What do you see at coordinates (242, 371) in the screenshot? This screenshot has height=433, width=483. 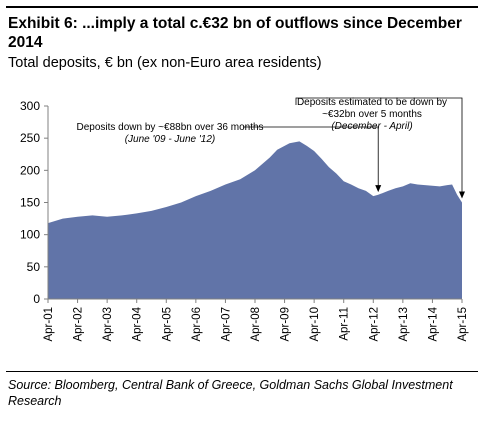 I see `bottom-rule` at bounding box center [242, 371].